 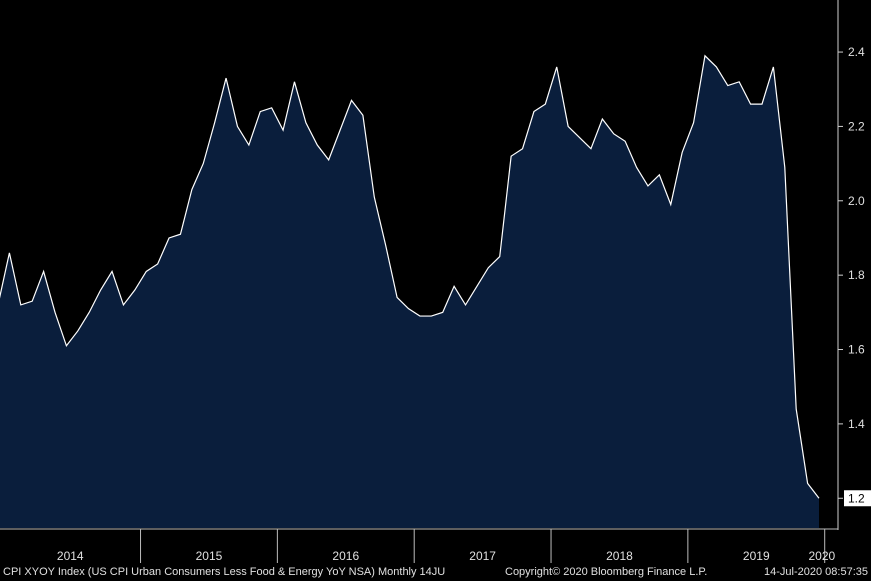 I want to click on last-value-box, so click(x=857, y=498).